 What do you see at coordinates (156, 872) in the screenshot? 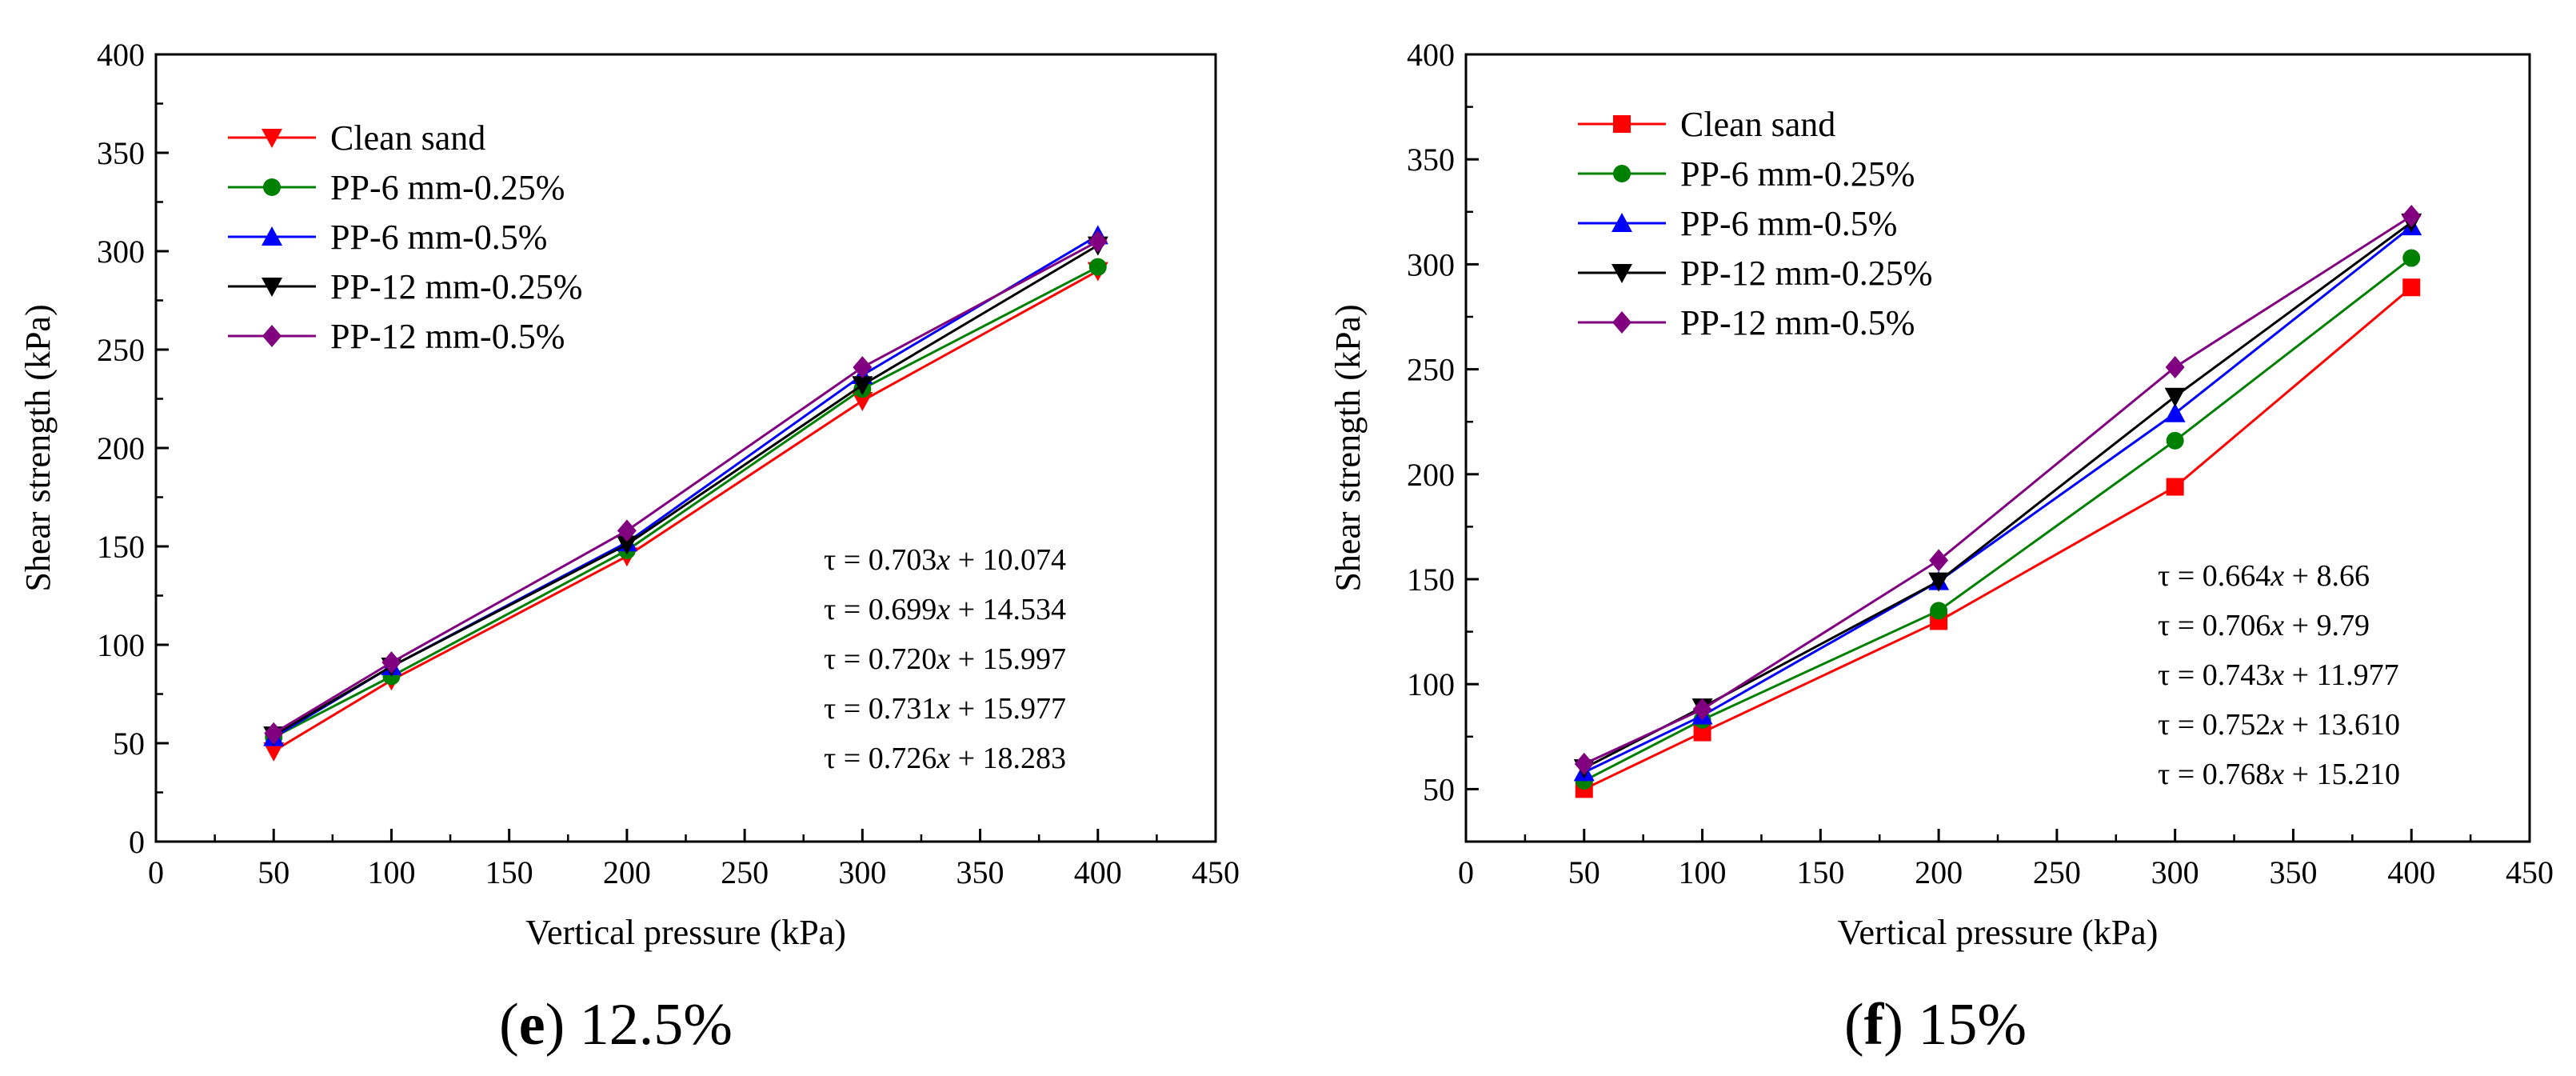
I see `x-tick-label: 0` at bounding box center [156, 872].